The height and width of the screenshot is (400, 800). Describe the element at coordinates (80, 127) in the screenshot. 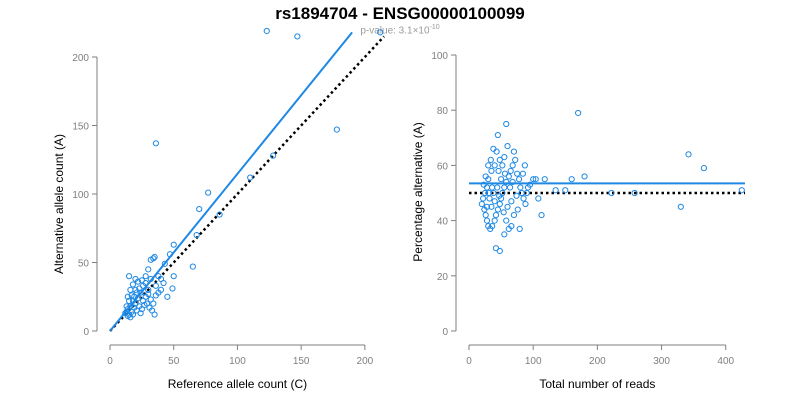

I see `y-tick-label: 150` at that location.